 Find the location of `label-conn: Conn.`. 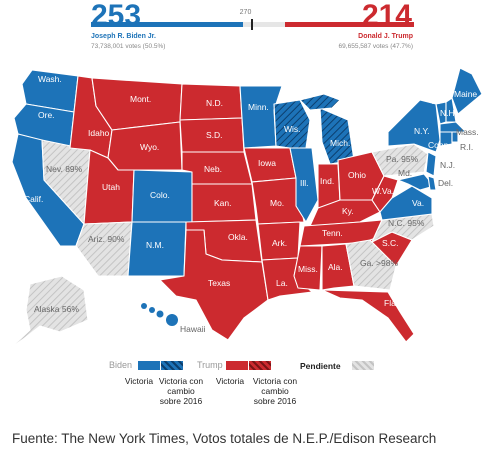

label-conn: Conn. is located at coordinates (439, 145).